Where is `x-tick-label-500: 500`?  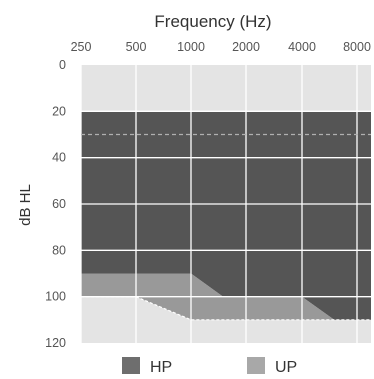 x-tick-label-500: 500 is located at coordinates (136, 47).